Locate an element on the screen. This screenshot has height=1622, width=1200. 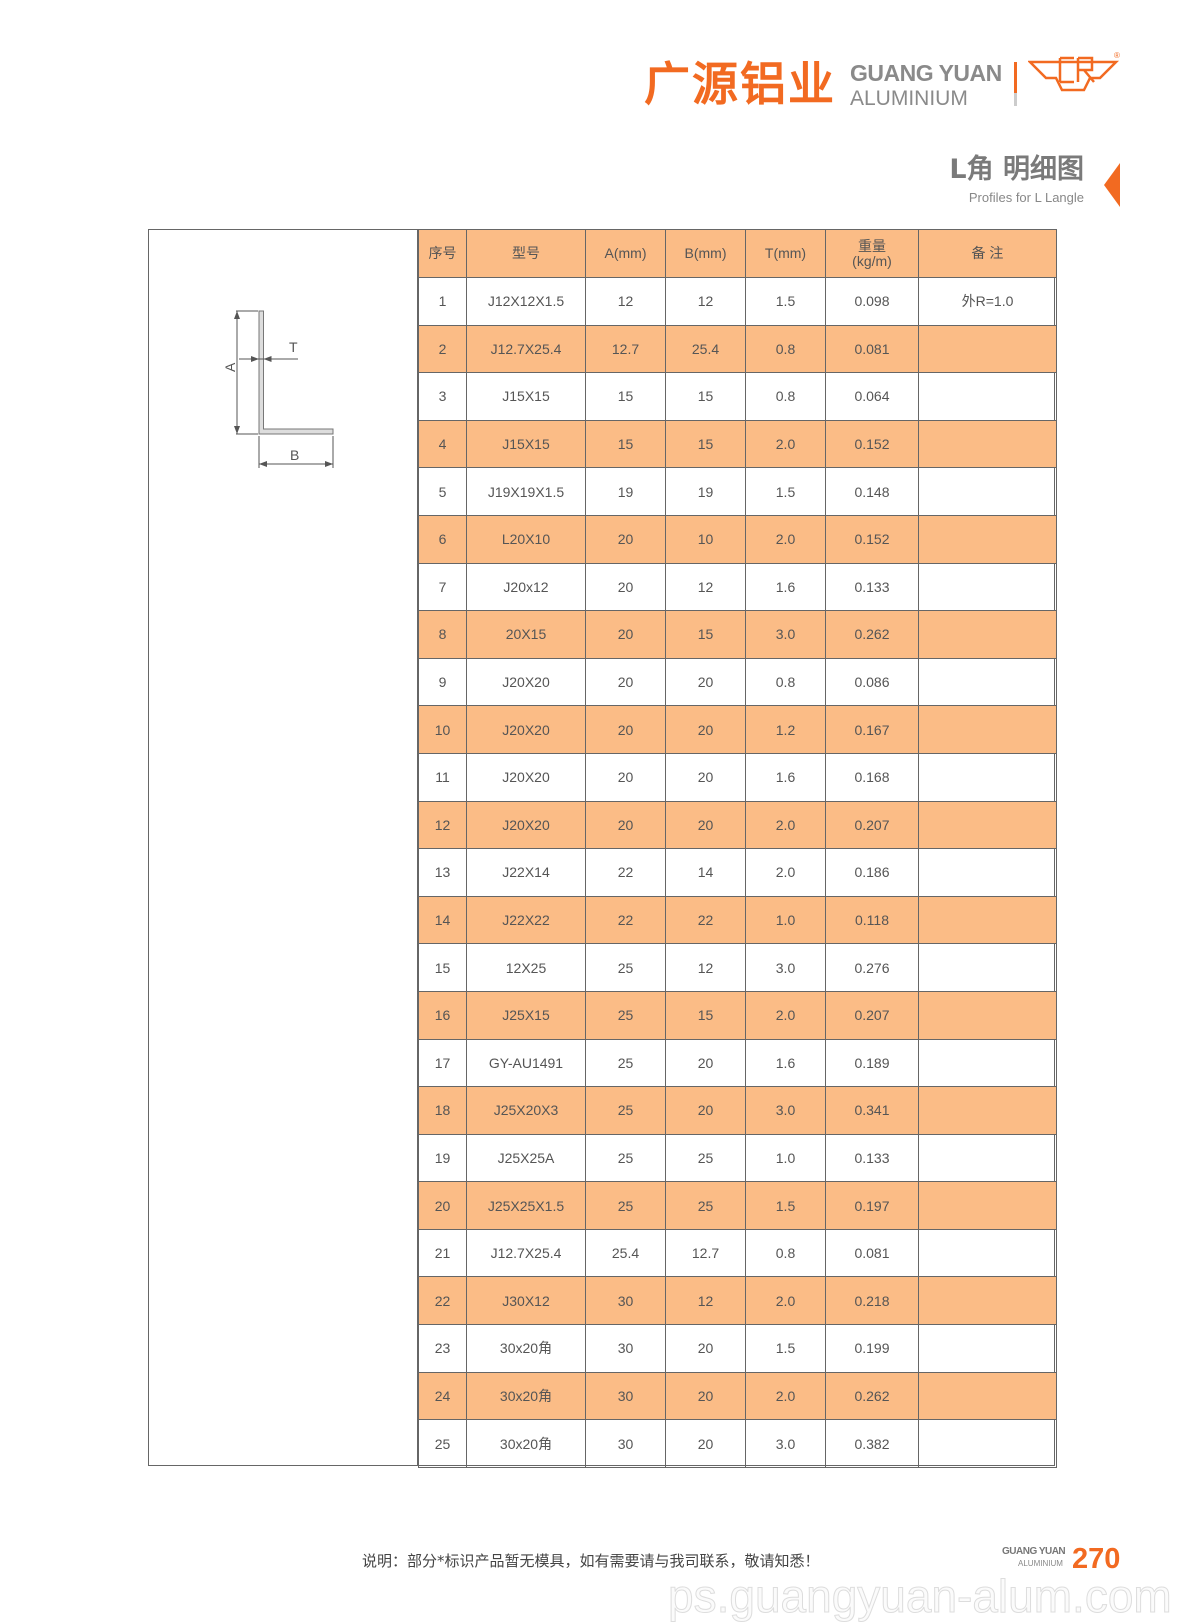
cell-col-weight: 0.152 is located at coordinates (872, 444).